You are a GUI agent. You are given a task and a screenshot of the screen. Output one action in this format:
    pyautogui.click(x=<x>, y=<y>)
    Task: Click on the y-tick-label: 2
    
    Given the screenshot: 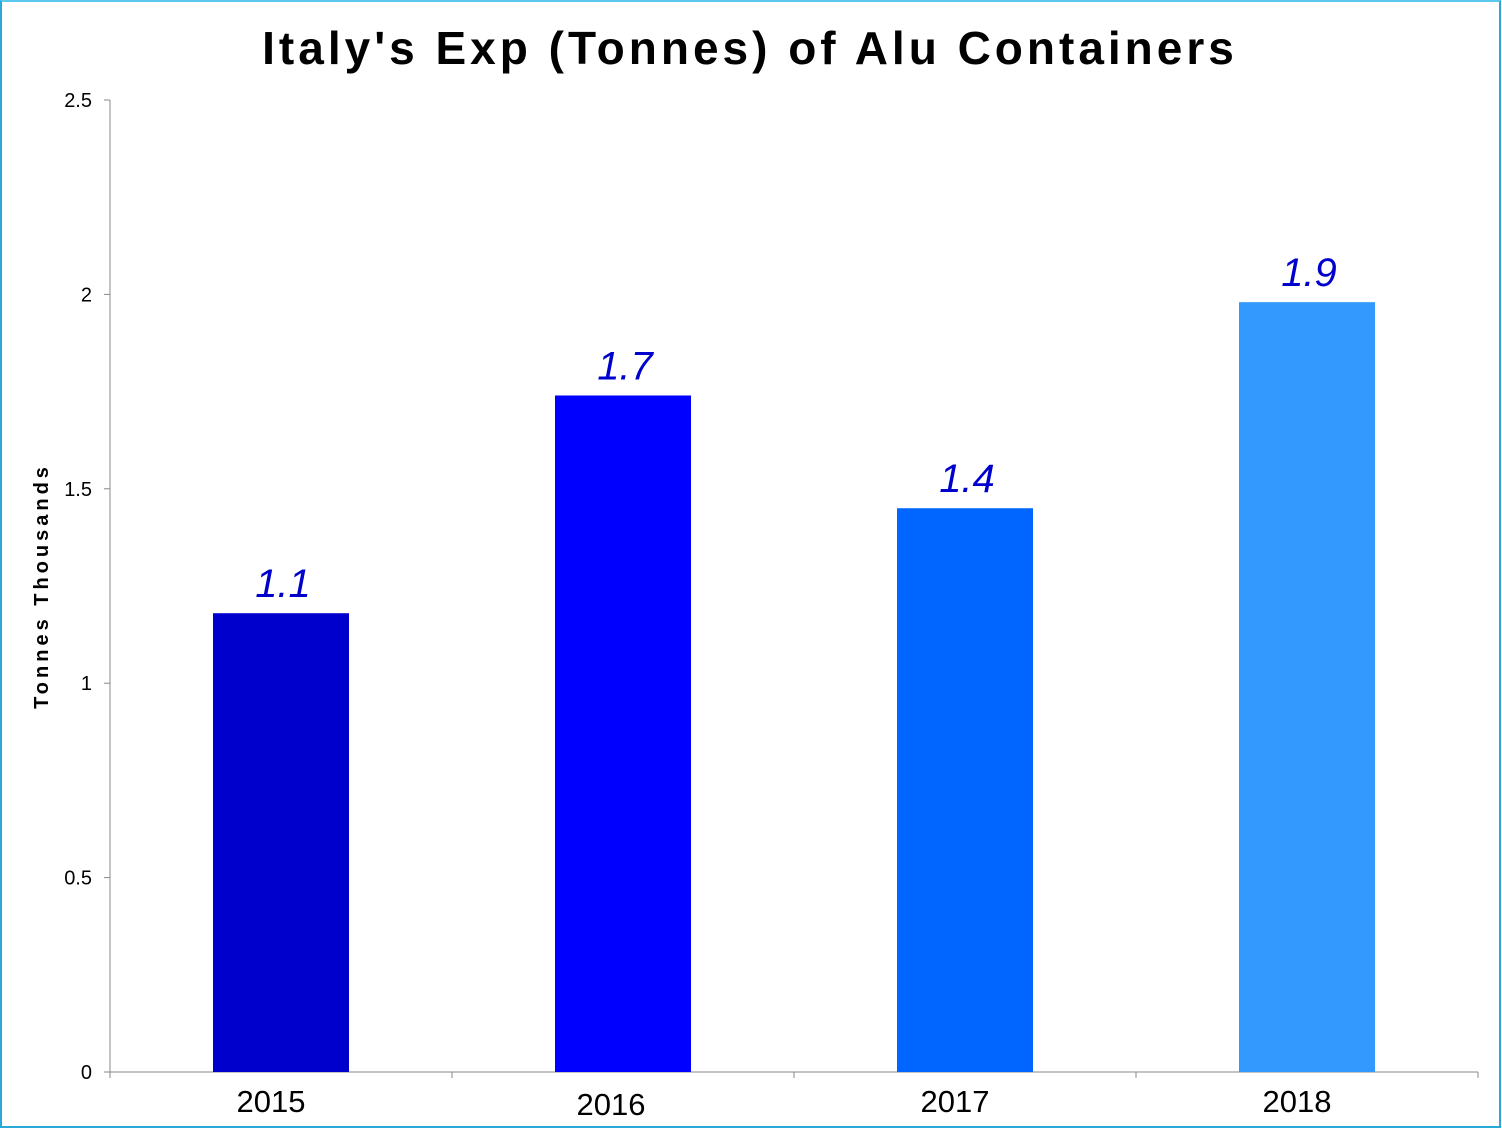 What is the action you would take?
    pyautogui.click(x=86, y=295)
    